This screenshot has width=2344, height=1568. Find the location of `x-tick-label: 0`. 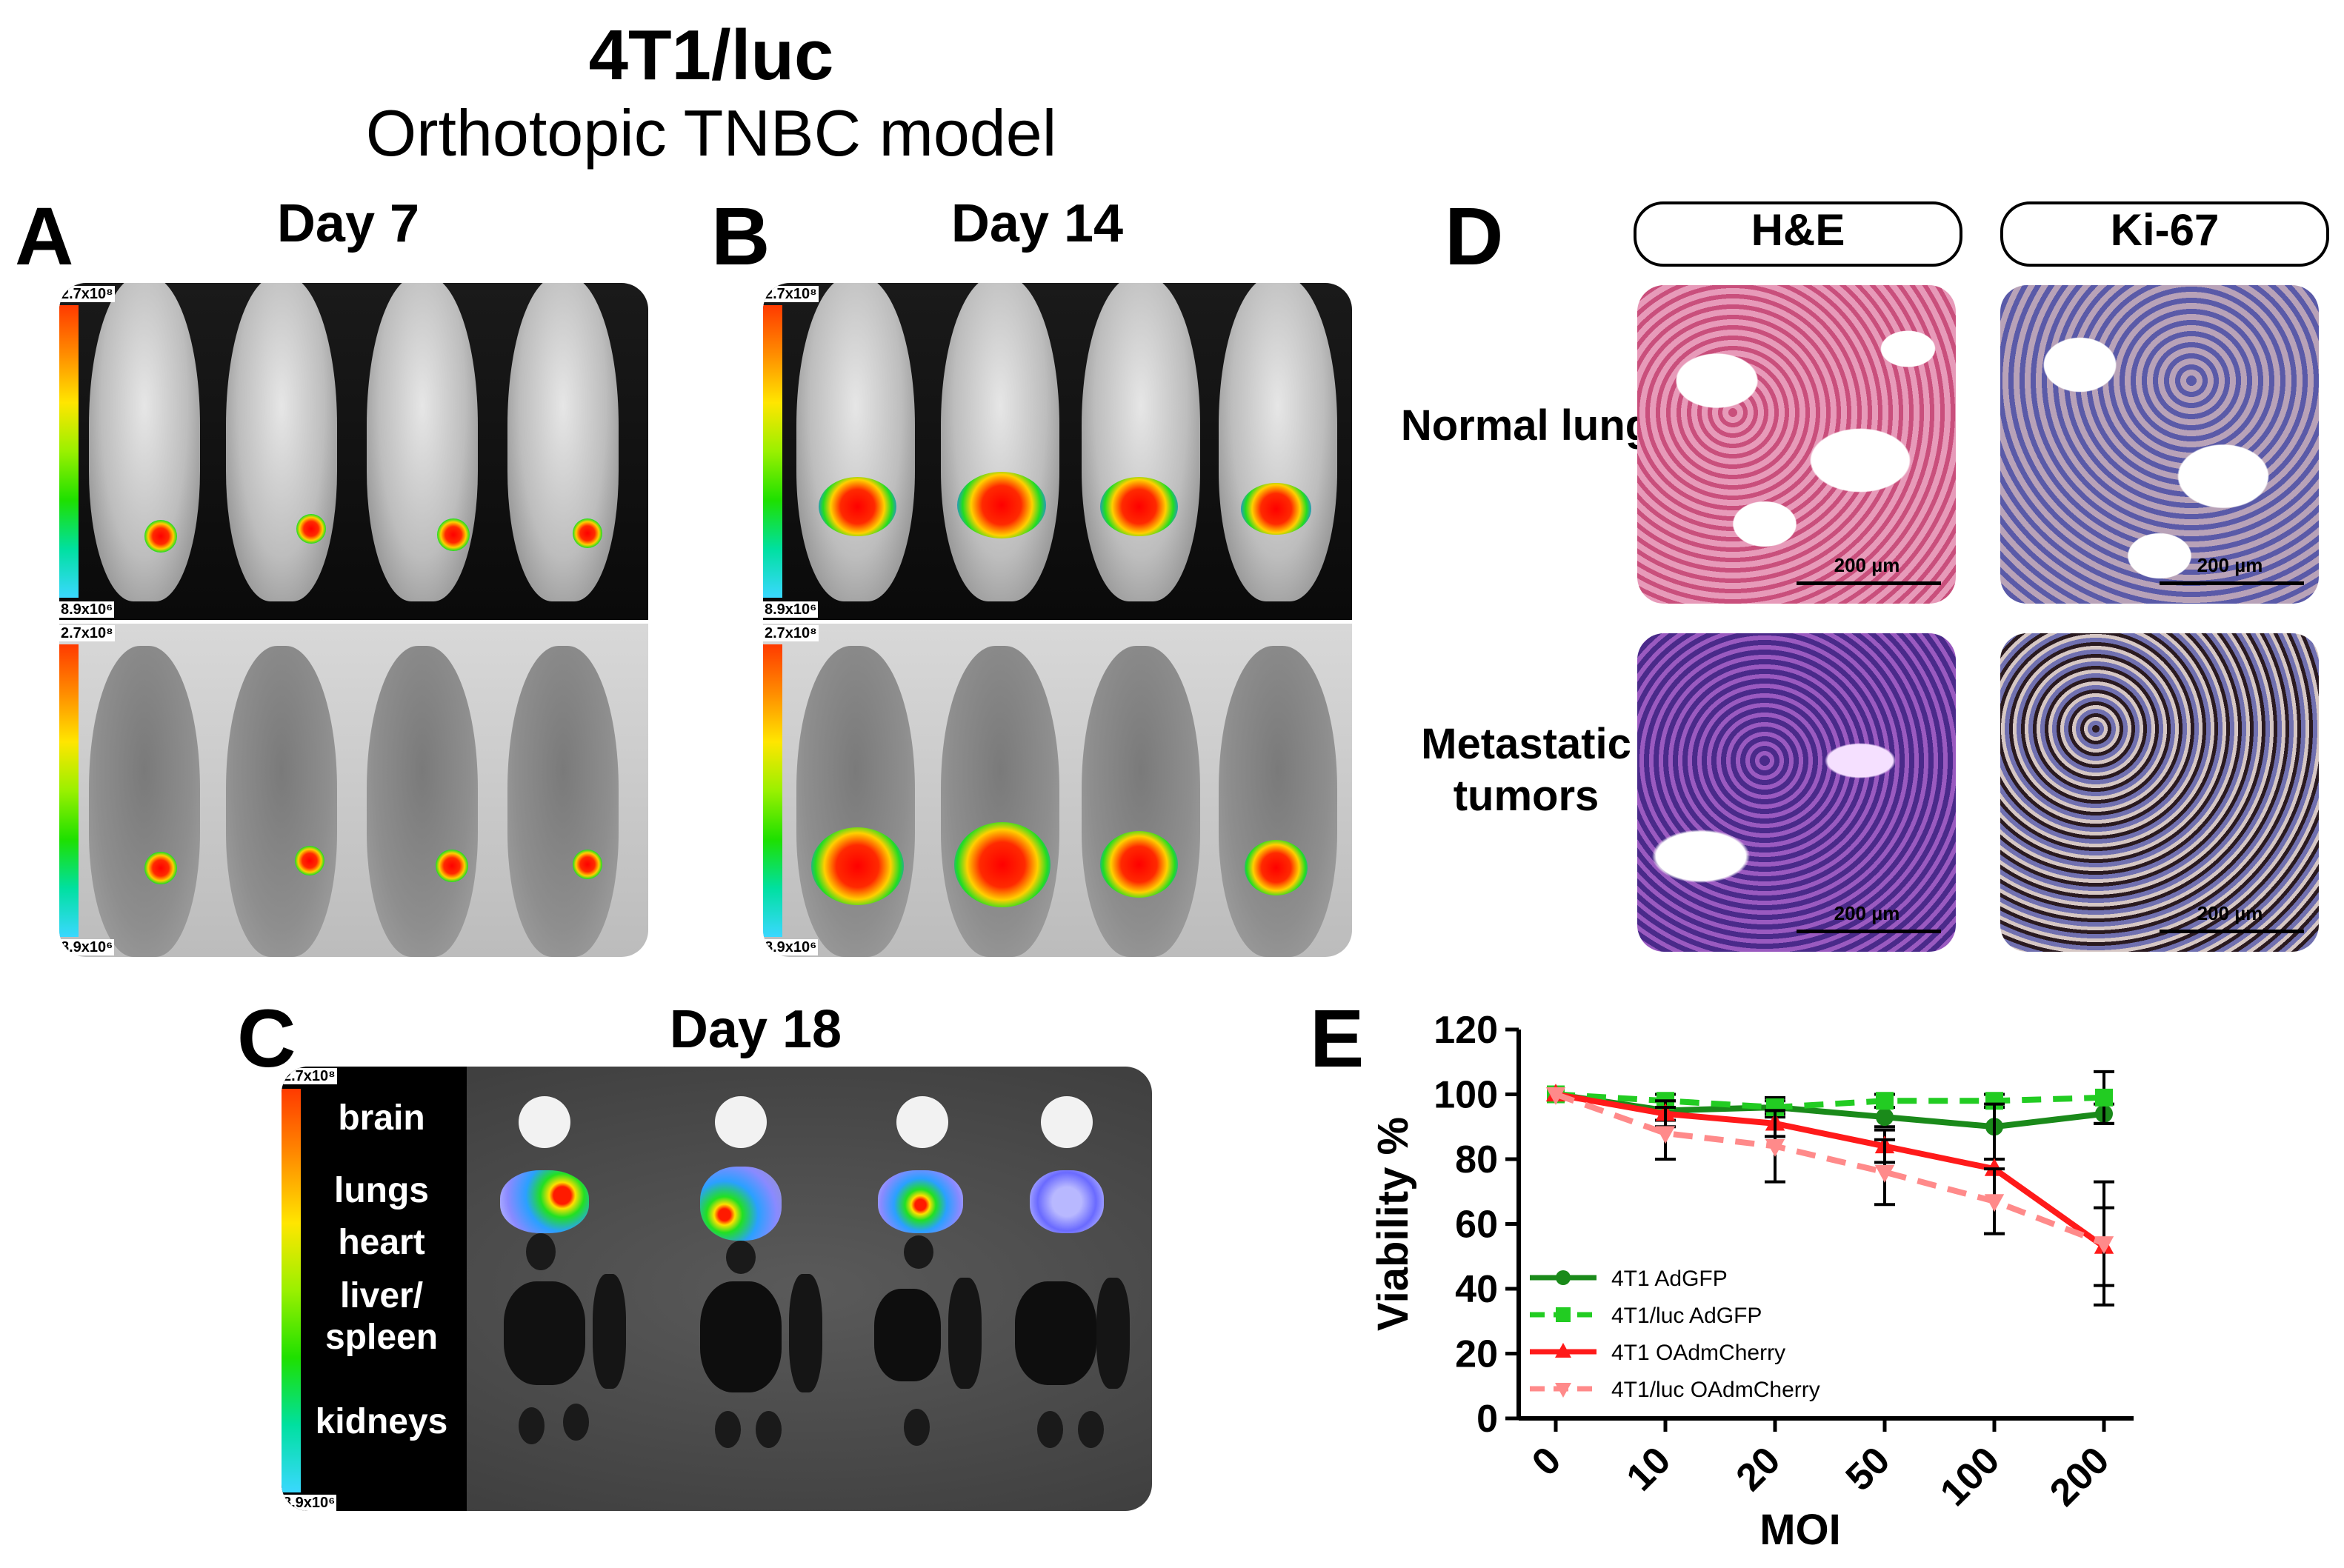

x-tick-label: 0 is located at coordinates (1546, 1461).